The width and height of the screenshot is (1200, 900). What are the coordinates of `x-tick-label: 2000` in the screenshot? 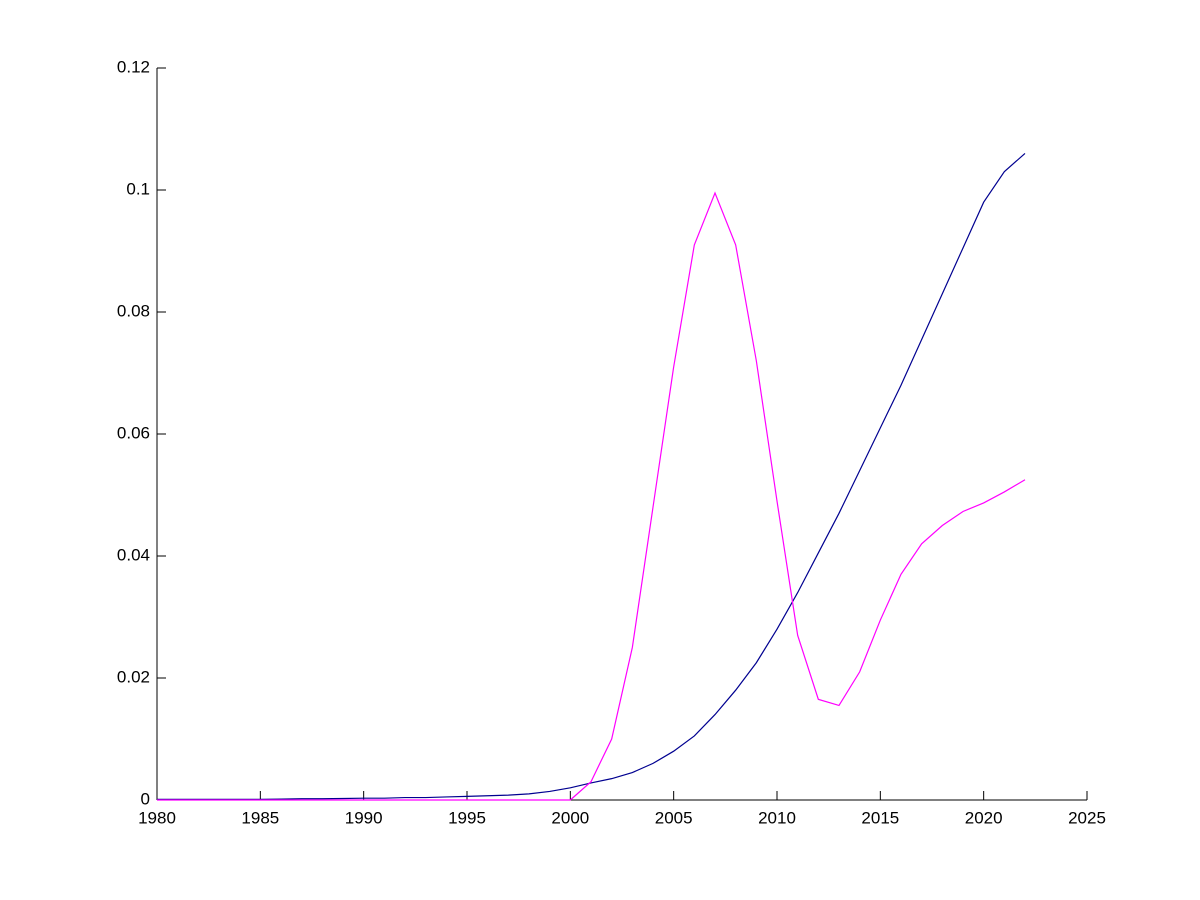 It's located at (570, 817).